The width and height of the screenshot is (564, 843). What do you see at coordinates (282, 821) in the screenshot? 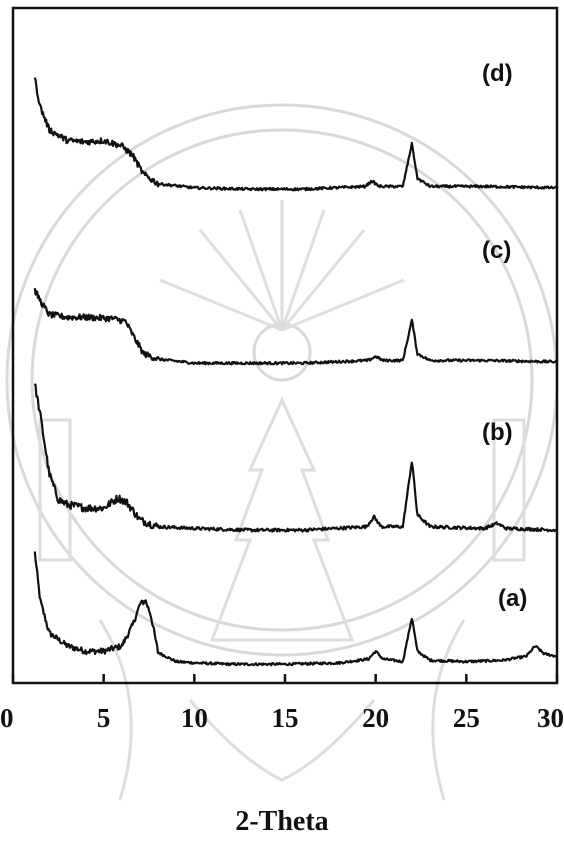
I see `x-axis-label: 2-Theta` at bounding box center [282, 821].